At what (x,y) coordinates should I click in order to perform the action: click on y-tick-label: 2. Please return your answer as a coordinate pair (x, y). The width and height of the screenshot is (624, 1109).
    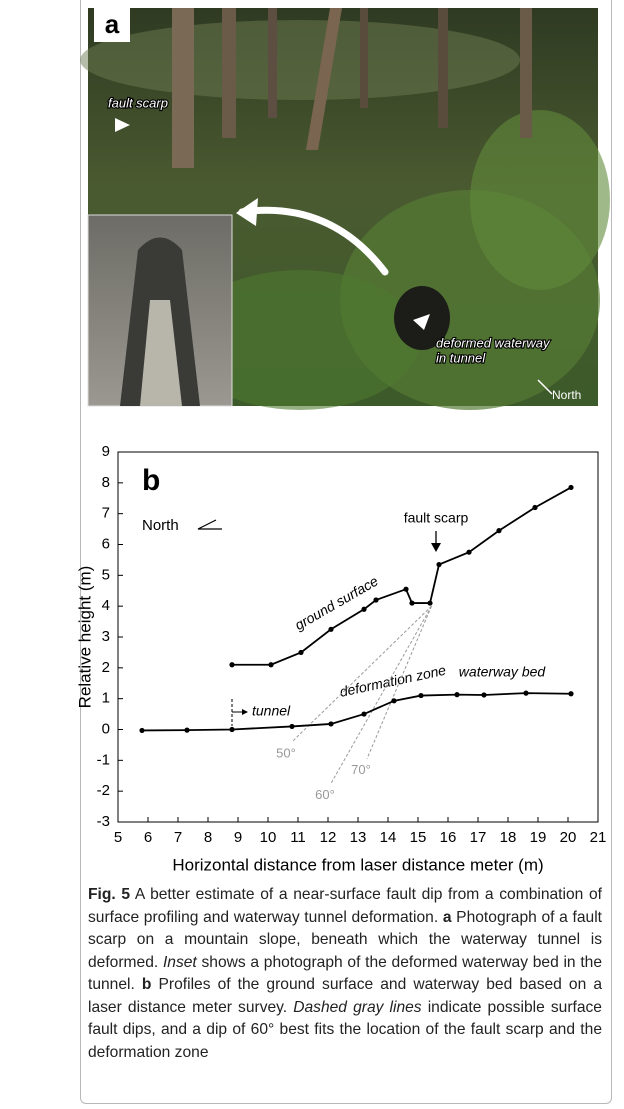
    Looking at the image, I should click on (106, 667).